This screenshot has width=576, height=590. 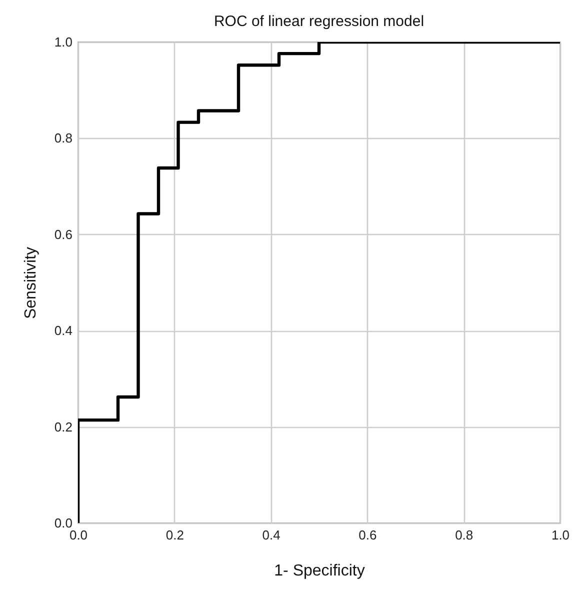 I want to click on chart-title: ROC of linear regression model, so click(x=319, y=21).